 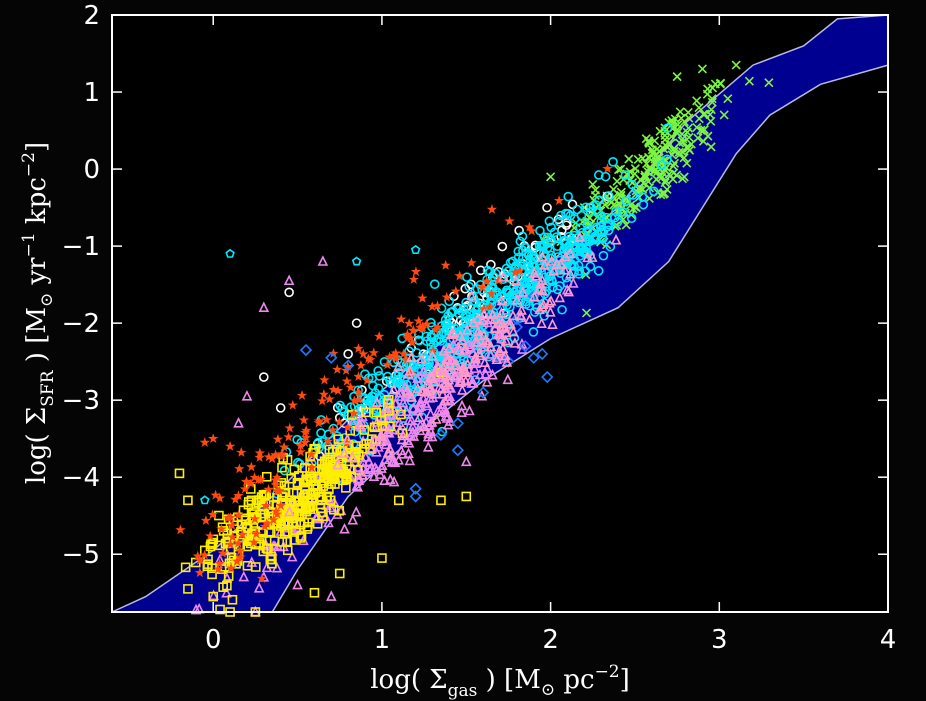 I want to click on x-tick-label: 1, so click(x=382, y=640).